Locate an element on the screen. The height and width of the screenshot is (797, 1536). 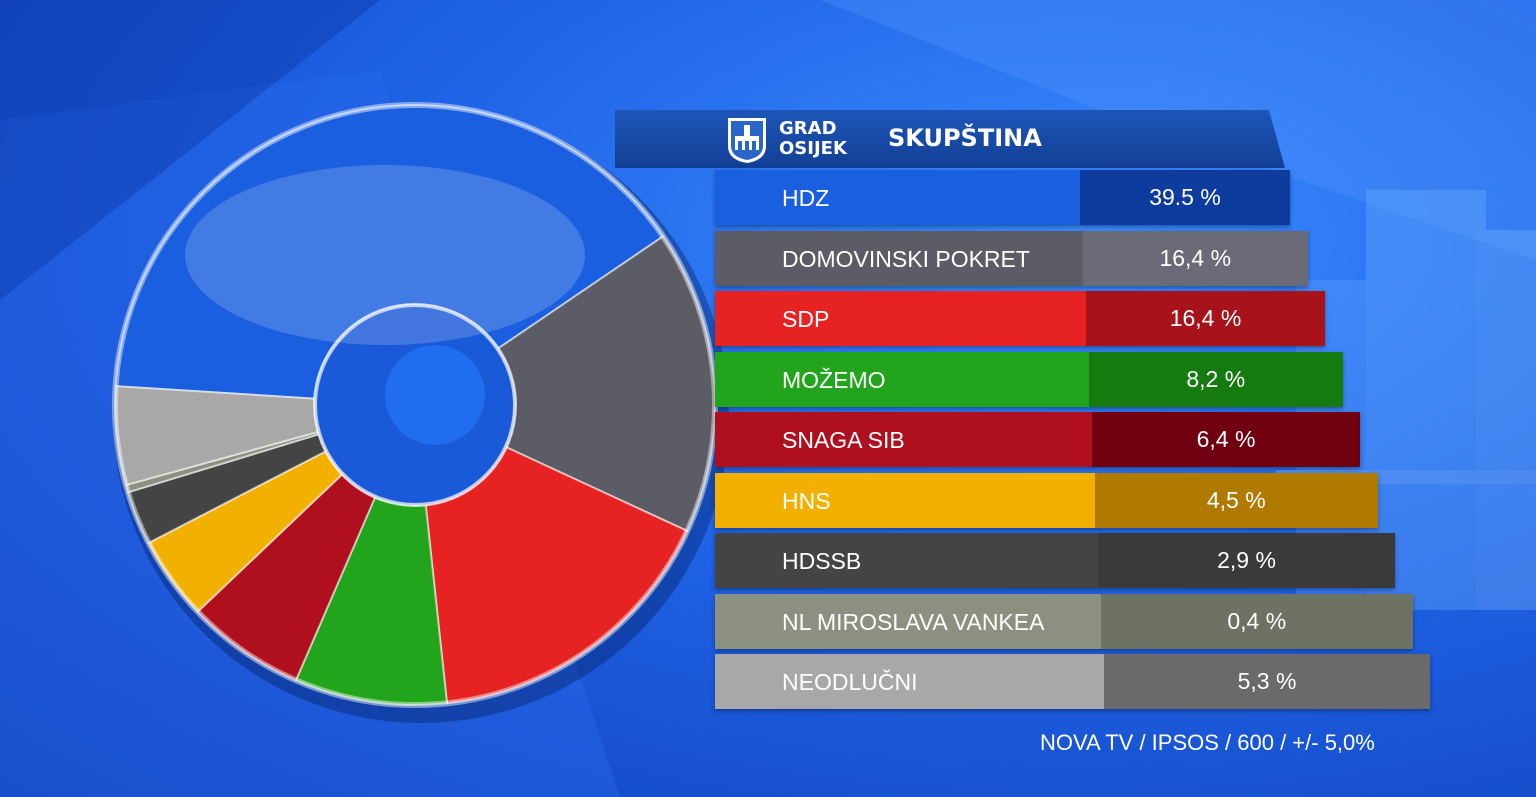
source-note: NOVA TV / IPSOS / 600 / +/- 5,0% is located at coordinates (1207, 742).